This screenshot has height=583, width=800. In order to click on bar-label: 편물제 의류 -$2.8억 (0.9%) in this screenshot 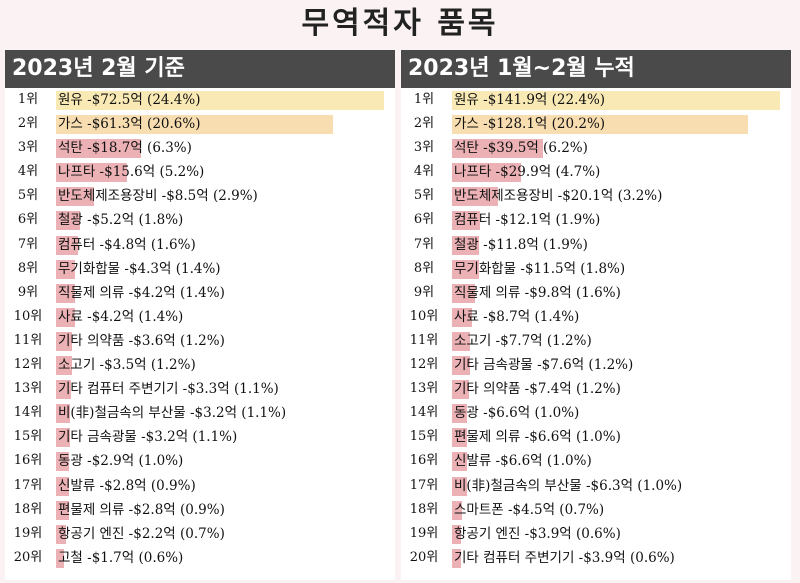, I will do `click(141, 509)`.